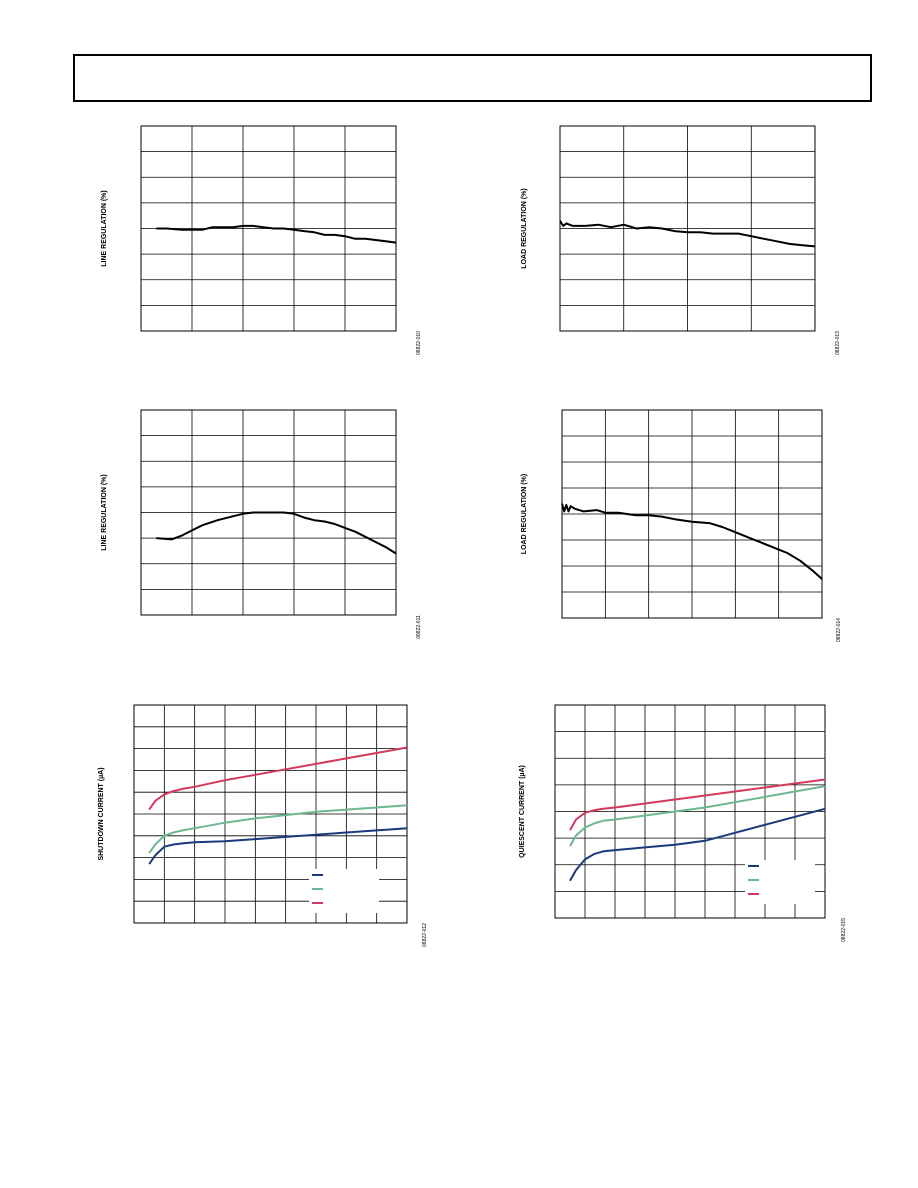  What do you see at coordinates (419, 627) in the screenshot?
I see `figure-id: 08822-011` at bounding box center [419, 627].